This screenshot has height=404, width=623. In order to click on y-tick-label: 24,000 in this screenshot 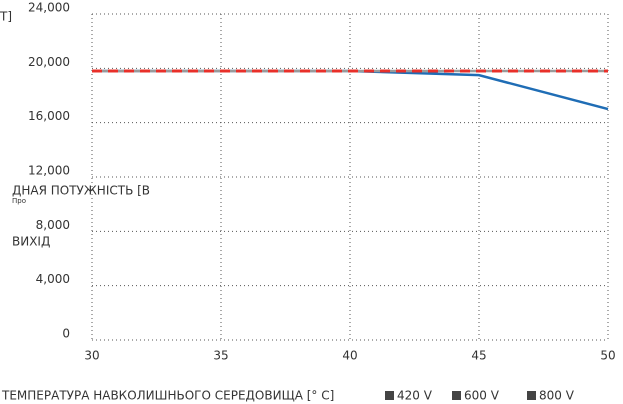, I will do `click(49, 8)`.